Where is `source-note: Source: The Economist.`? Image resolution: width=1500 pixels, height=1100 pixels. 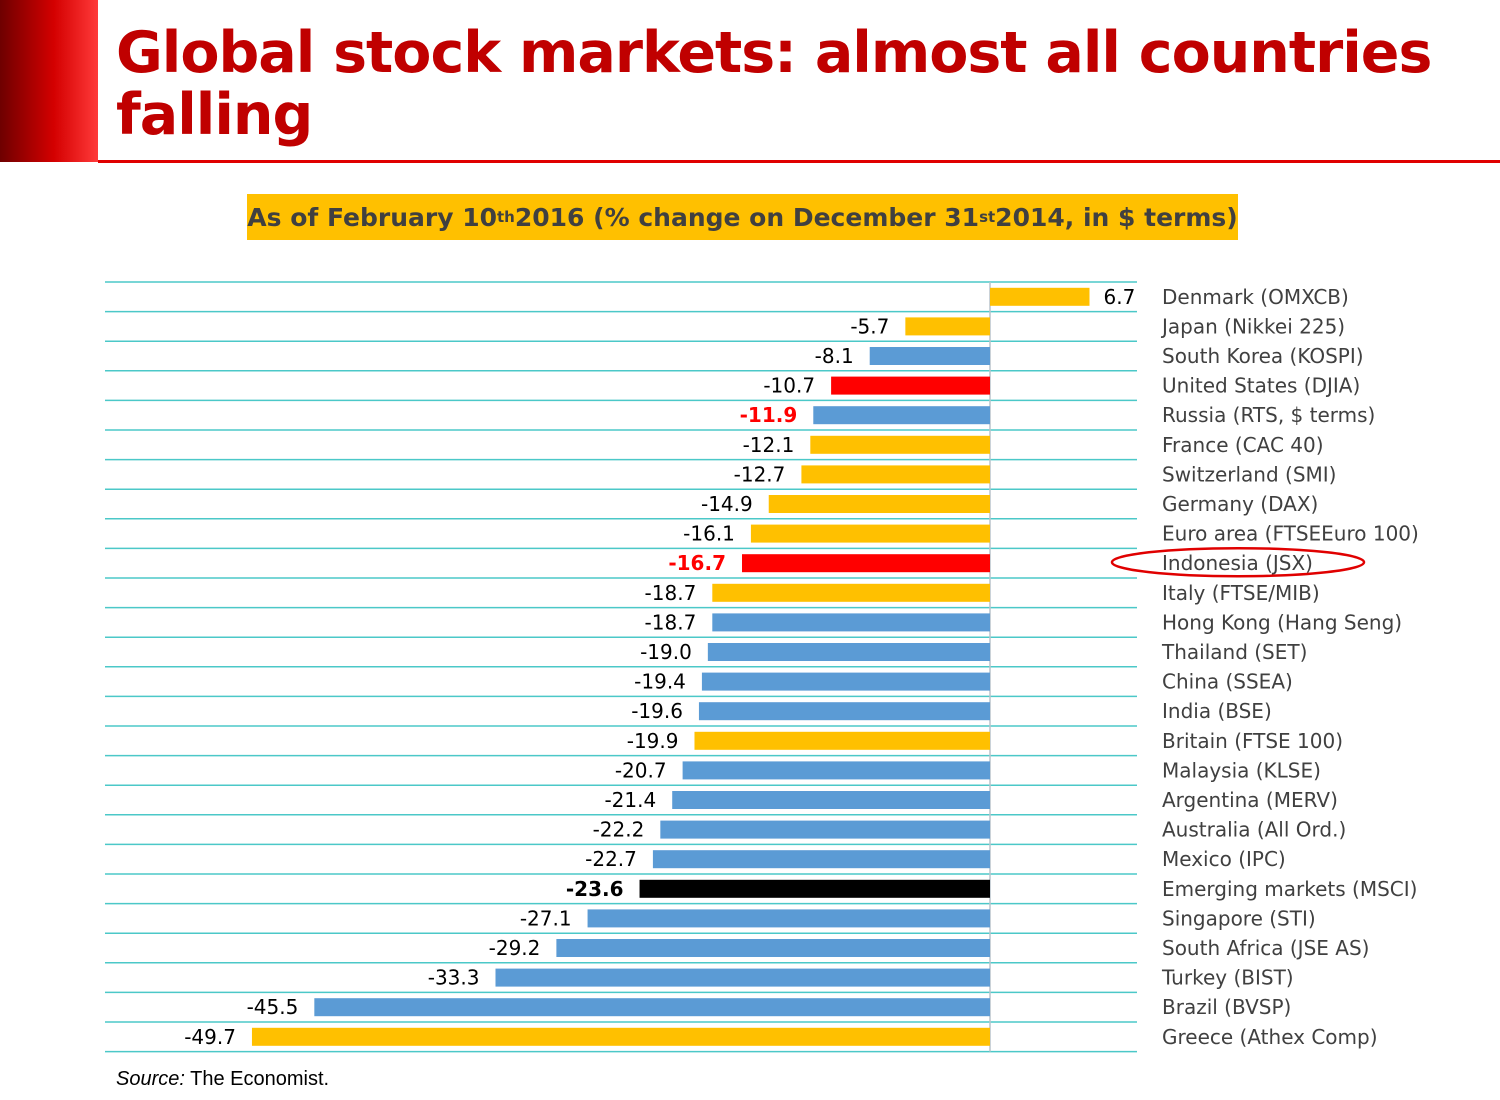 source-note: Source: The Economist. is located at coordinates (222, 1079).